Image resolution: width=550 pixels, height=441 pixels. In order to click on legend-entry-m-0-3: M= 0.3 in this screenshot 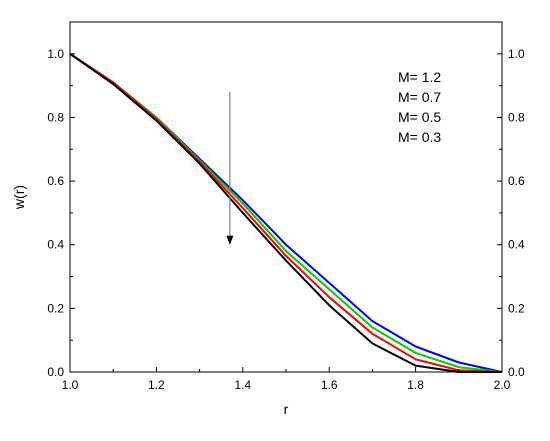, I will do `click(419, 137)`.